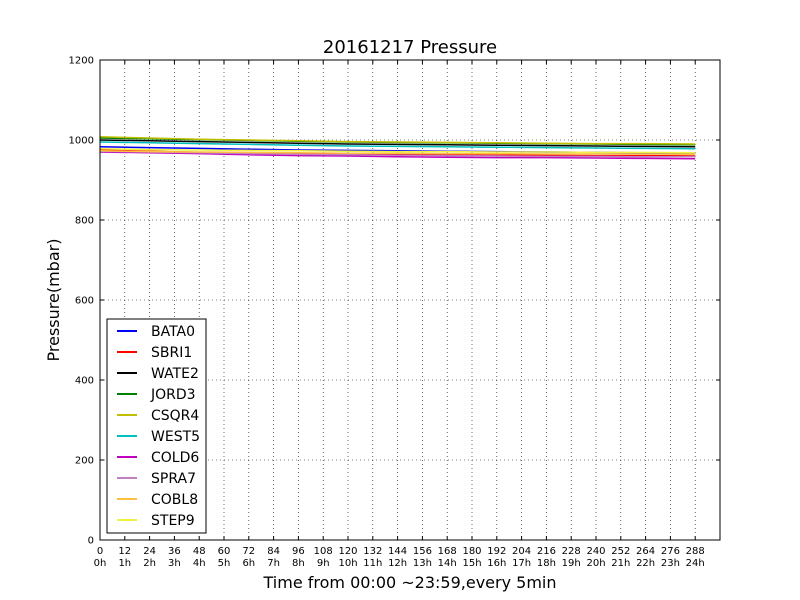 This screenshot has height=600, width=800. What do you see at coordinates (521, 551) in the screenshot?
I see `x-tick-label: 204` at bounding box center [521, 551].